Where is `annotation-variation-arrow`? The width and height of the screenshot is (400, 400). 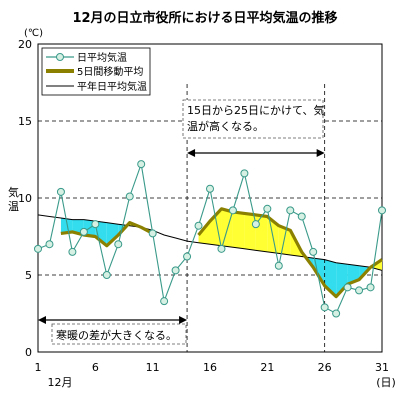
annotation-variation-arrow is located at coordinates (113, 320).